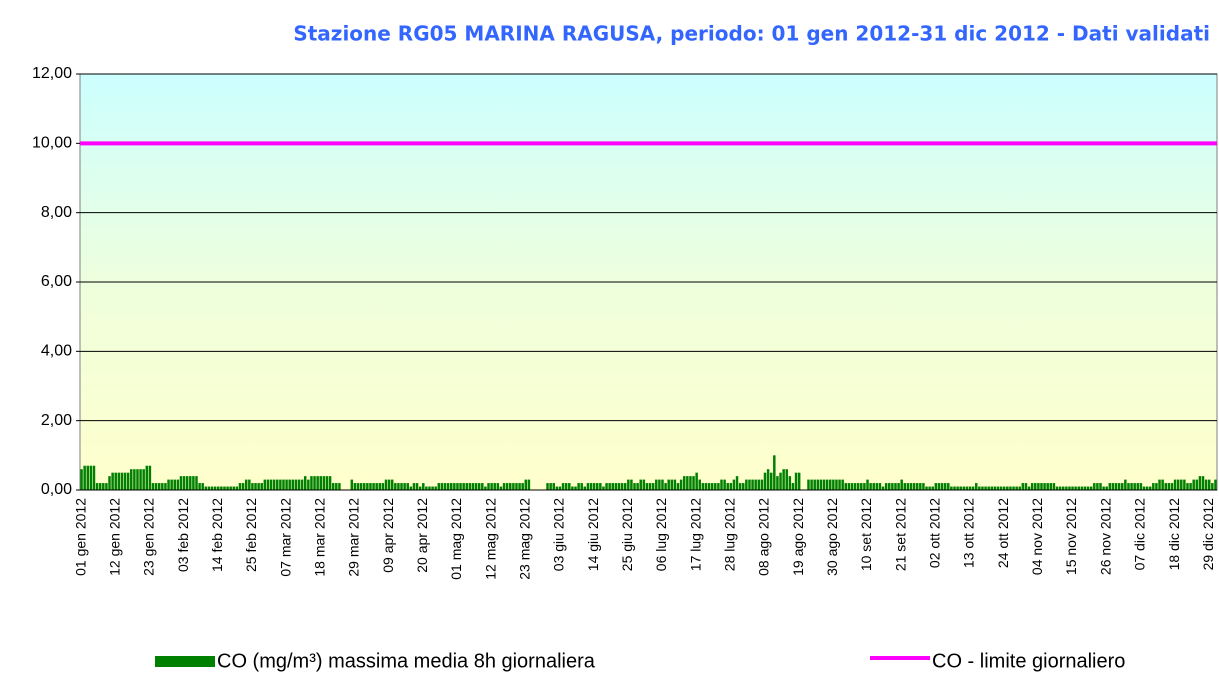  Describe the element at coordinates (1071, 536) in the screenshot. I see `x-tick-label: 15 nov 2012` at that location.